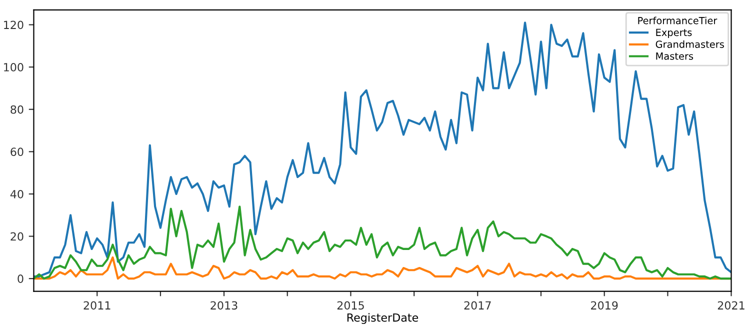 The width and height of the screenshot is (750, 331). Describe the element at coordinates (477, 305) in the screenshot. I see `x-tick-label: 2017` at that location.